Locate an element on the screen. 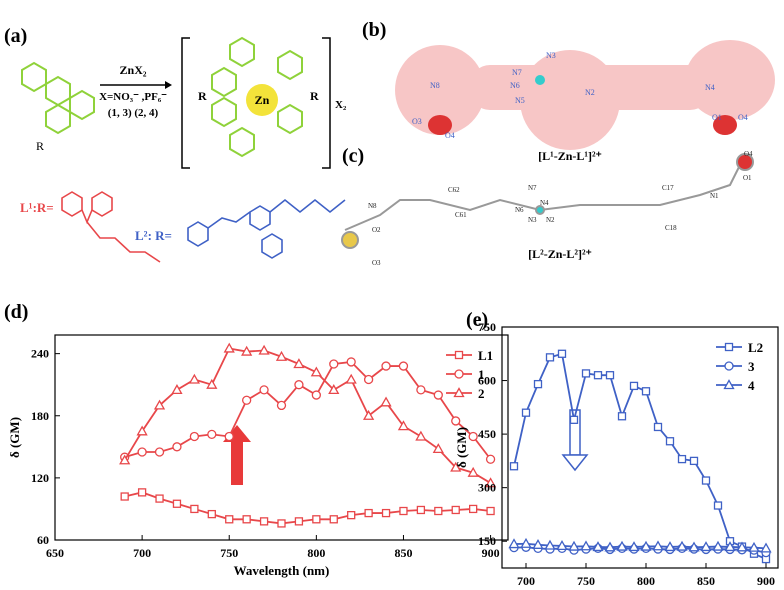  compounds: (1, 3) (2, 4) is located at coordinates (133, 113).